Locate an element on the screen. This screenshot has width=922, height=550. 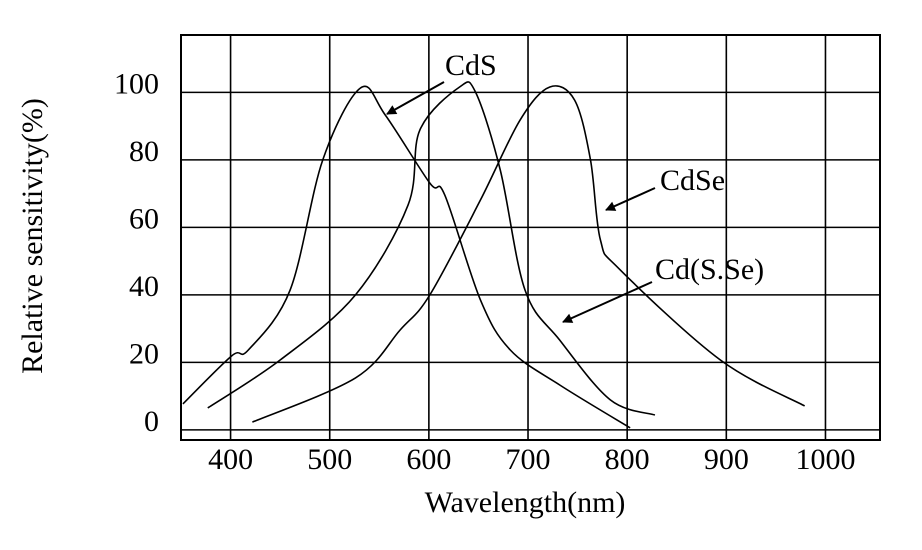
x-tick-label: 500 is located at coordinates (329, 459).